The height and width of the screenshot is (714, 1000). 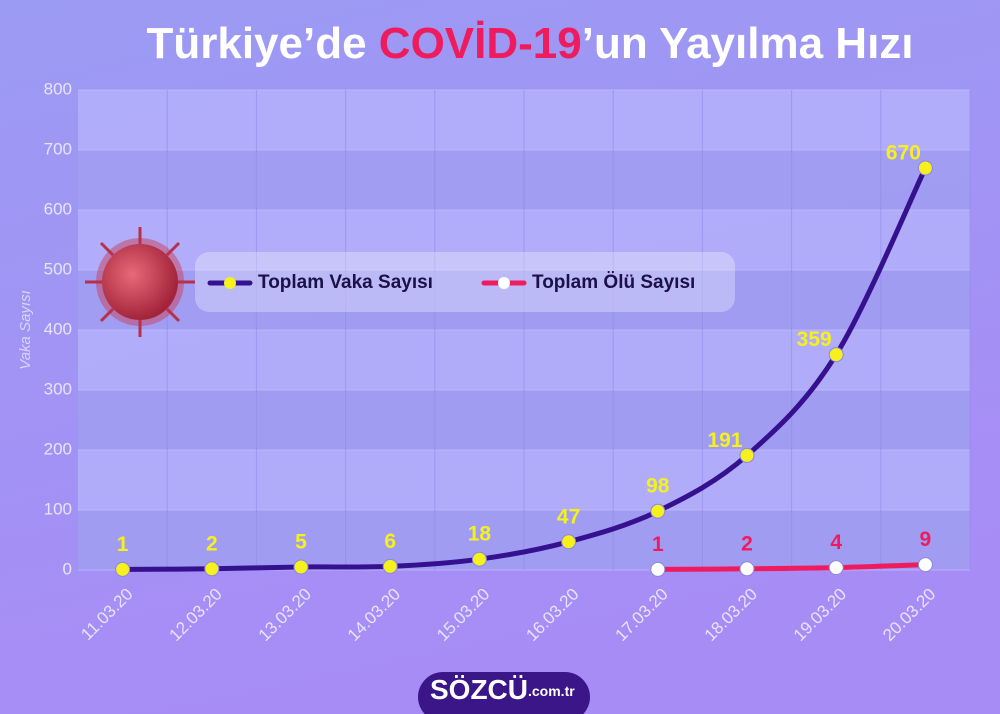 I want to click on data-label: 359, so click(x=814, y=339).